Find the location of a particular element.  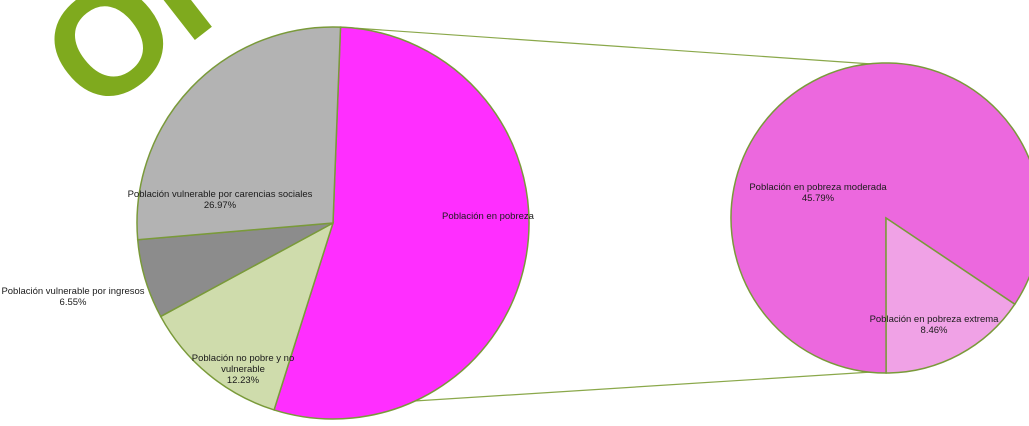

label-vulnerable-ingresos: Población vulnerable por ingresos 6.55% is located at coordinates (72, 297).